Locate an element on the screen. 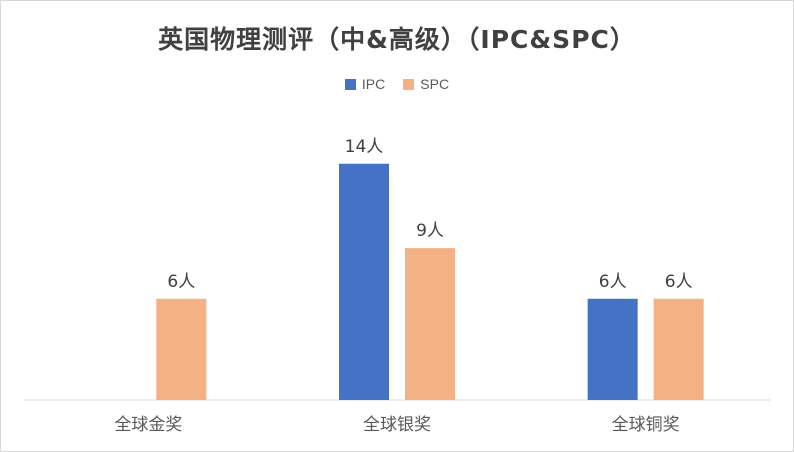 Image resolution: width=794 pixels, height=452 pixels. legend-item-ipc: IPC is located at coordinates (365, 84).